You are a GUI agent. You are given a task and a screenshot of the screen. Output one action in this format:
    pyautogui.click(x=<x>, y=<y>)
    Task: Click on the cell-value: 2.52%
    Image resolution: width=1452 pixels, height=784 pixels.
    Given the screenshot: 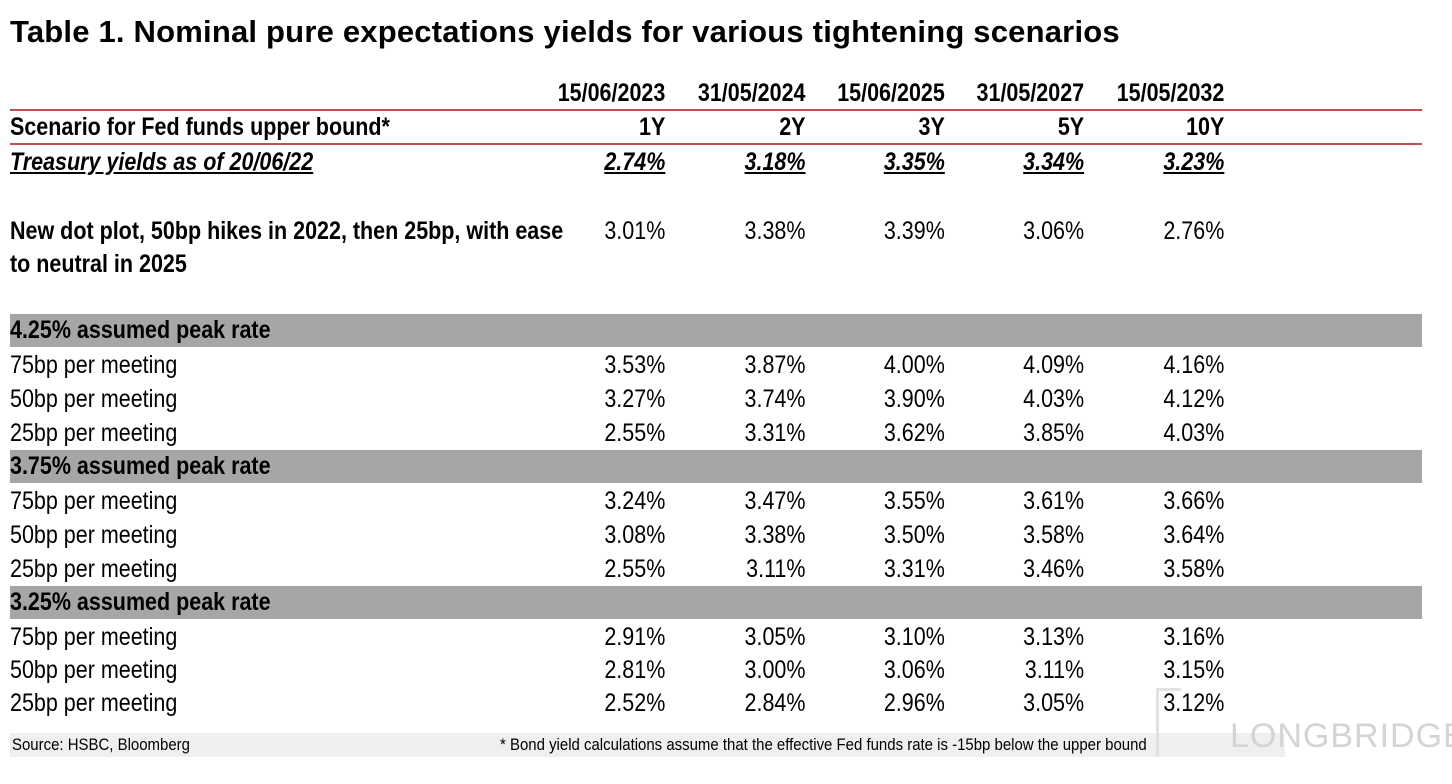 What is the action you would take?
    pyautogui.click(x=635, y=703)
    